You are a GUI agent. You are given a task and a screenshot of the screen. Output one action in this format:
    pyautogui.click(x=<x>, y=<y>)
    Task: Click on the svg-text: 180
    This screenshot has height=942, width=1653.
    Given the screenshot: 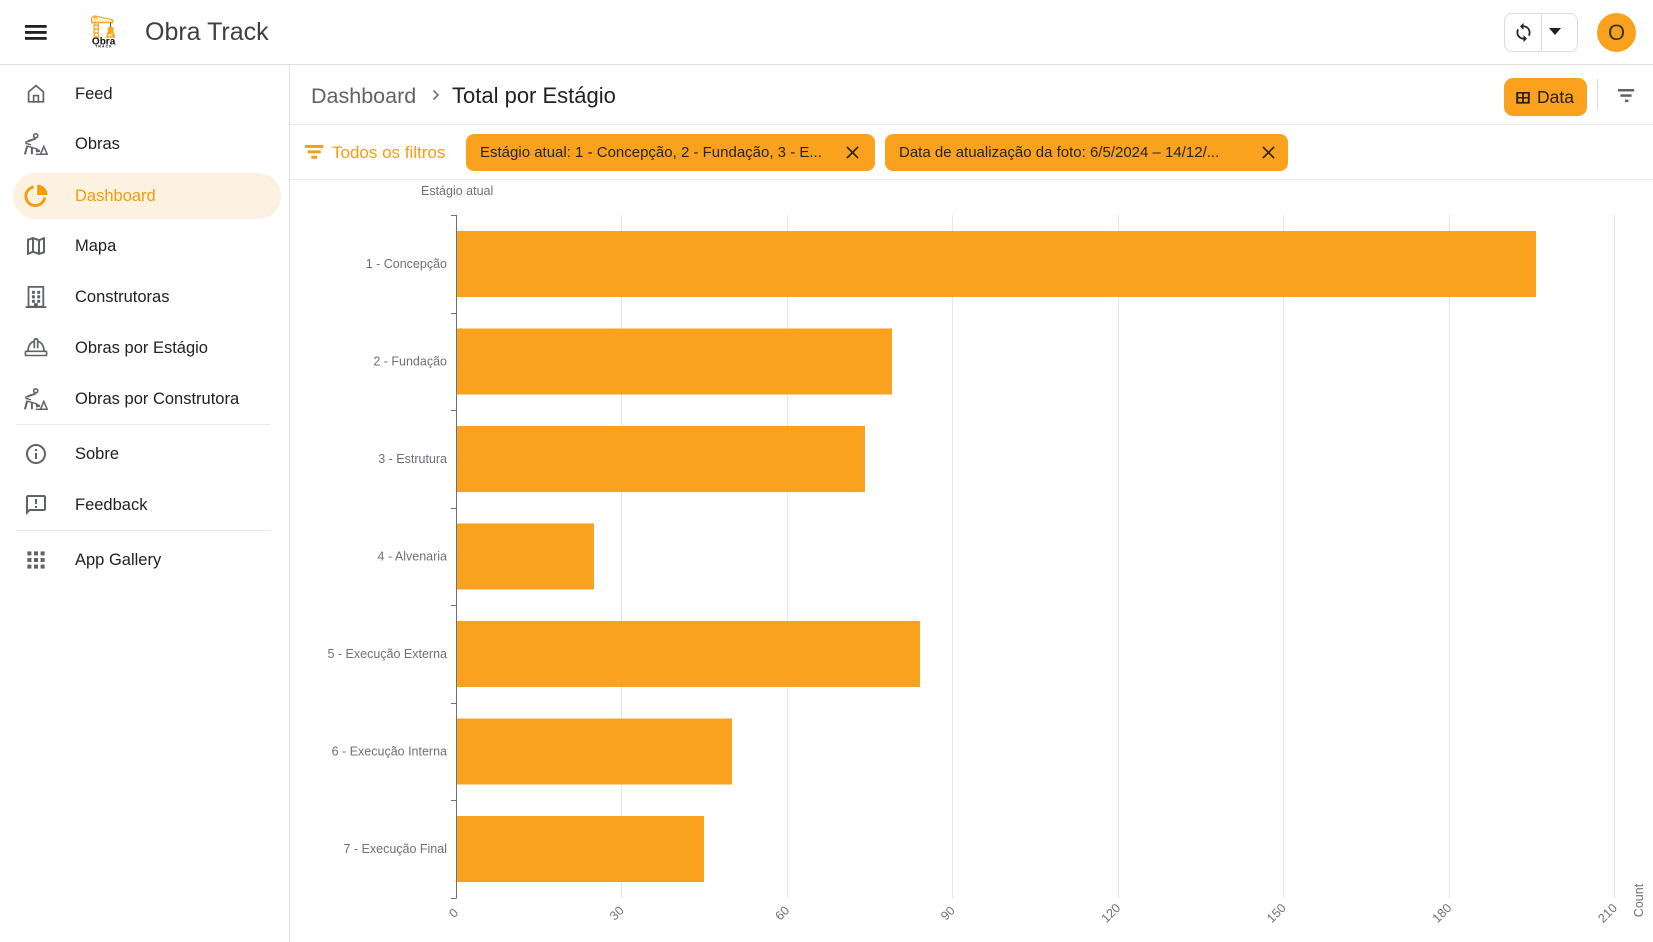 What is the action you would take?
    pyautogui.click(x=1442, y=913)
    